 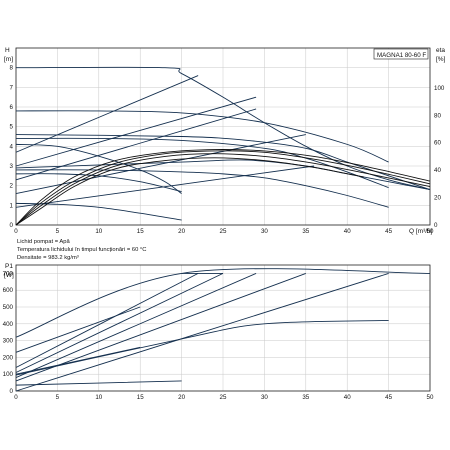 What do you see at coordinates (12, 87) in the screenshot?
I see `head-tick-label: 7` at bounding box center [12, 87].